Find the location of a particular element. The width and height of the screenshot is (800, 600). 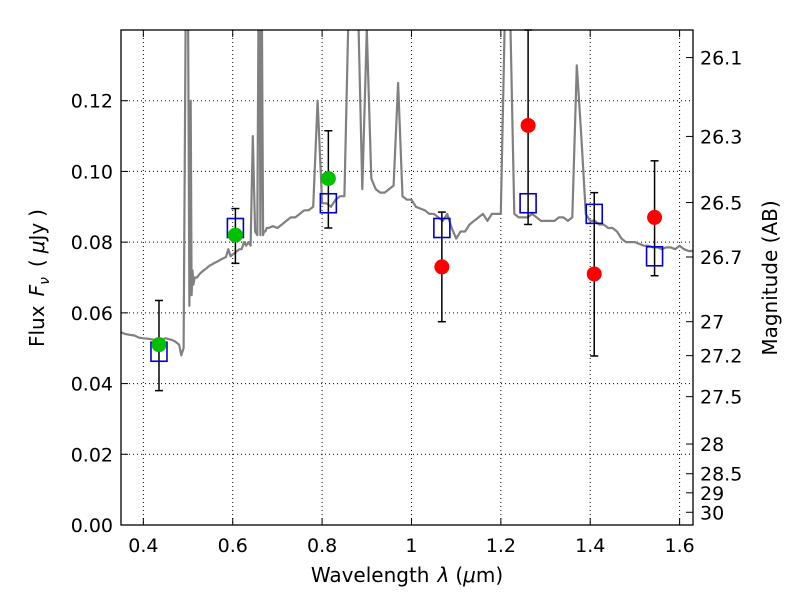

x-tick-label: 0.4 is located at coordinates (143, 546).